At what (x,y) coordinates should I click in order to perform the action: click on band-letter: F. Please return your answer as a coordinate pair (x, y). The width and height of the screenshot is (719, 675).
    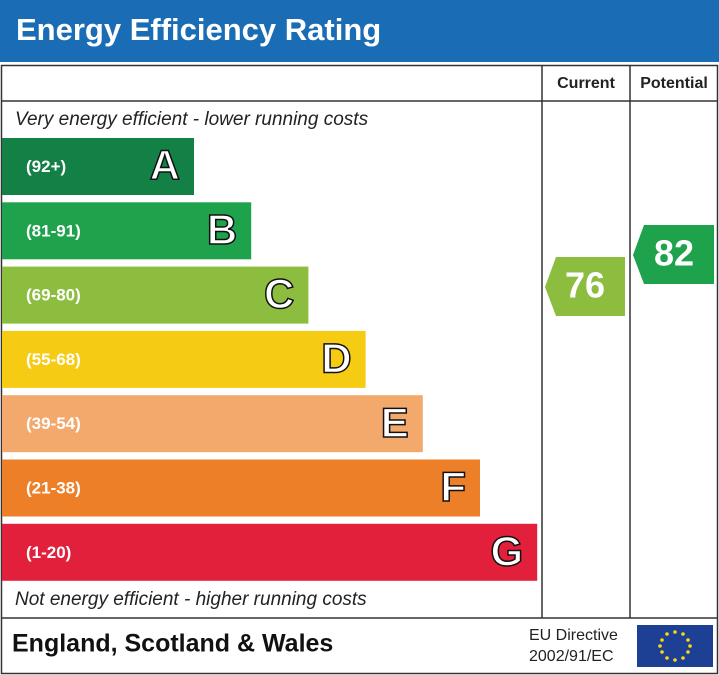
    Looking at the image, I should click on (453, 486).